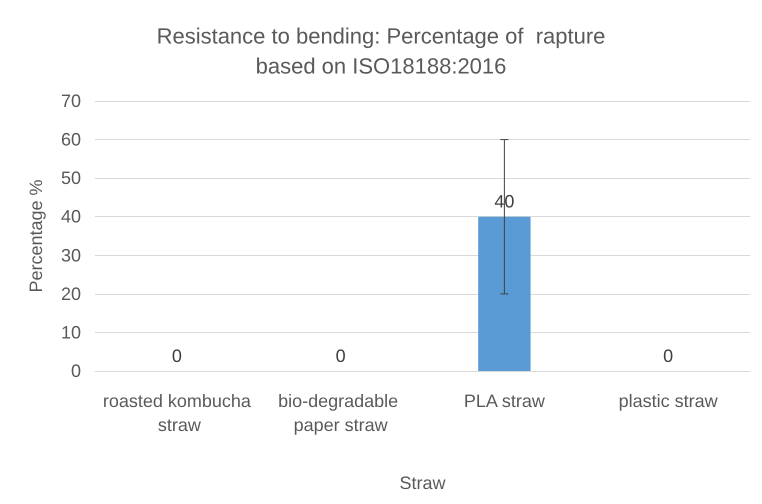 This screenshot has height=504, width=762. What do you see at coordinates (70, 294) in the screenshot?
I see `y-tick-label: 20` at bounding box center [70, 294].